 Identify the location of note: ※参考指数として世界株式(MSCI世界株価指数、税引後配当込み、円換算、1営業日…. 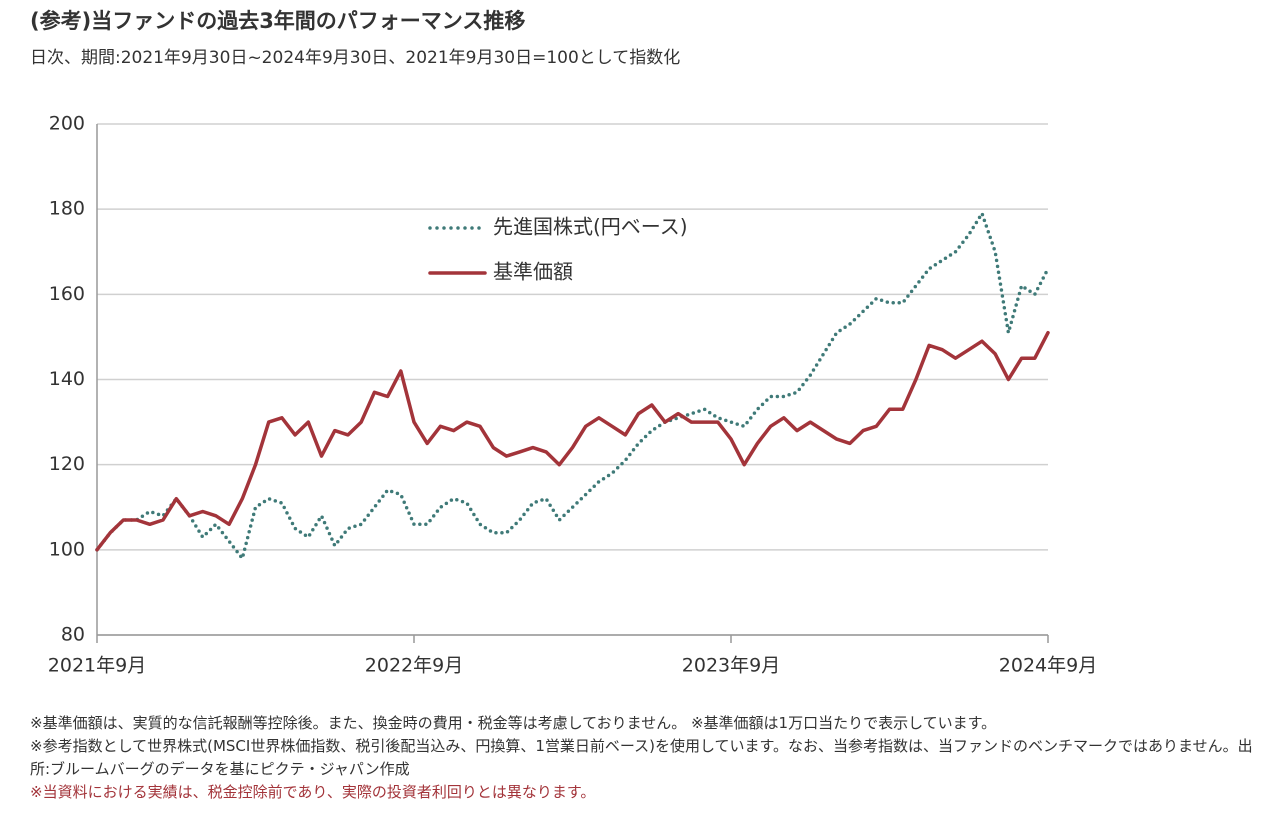
(641, 757).